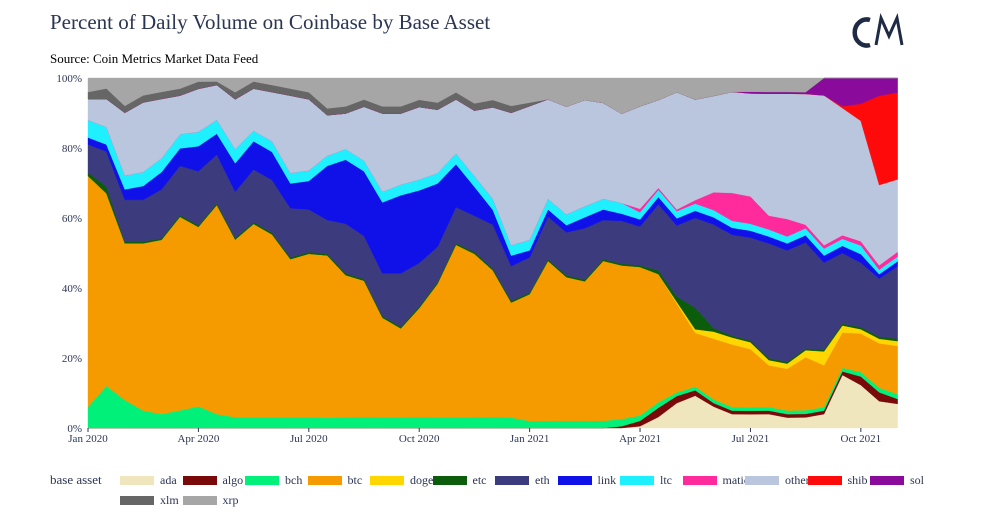 Image resolution: width=985 pixels, height=525 pixels. Describe the element at coordinates (154, 58) in the screenshot. I see `chart-subtitle: Source: Coin Metrics Market Data Feed` at that location.